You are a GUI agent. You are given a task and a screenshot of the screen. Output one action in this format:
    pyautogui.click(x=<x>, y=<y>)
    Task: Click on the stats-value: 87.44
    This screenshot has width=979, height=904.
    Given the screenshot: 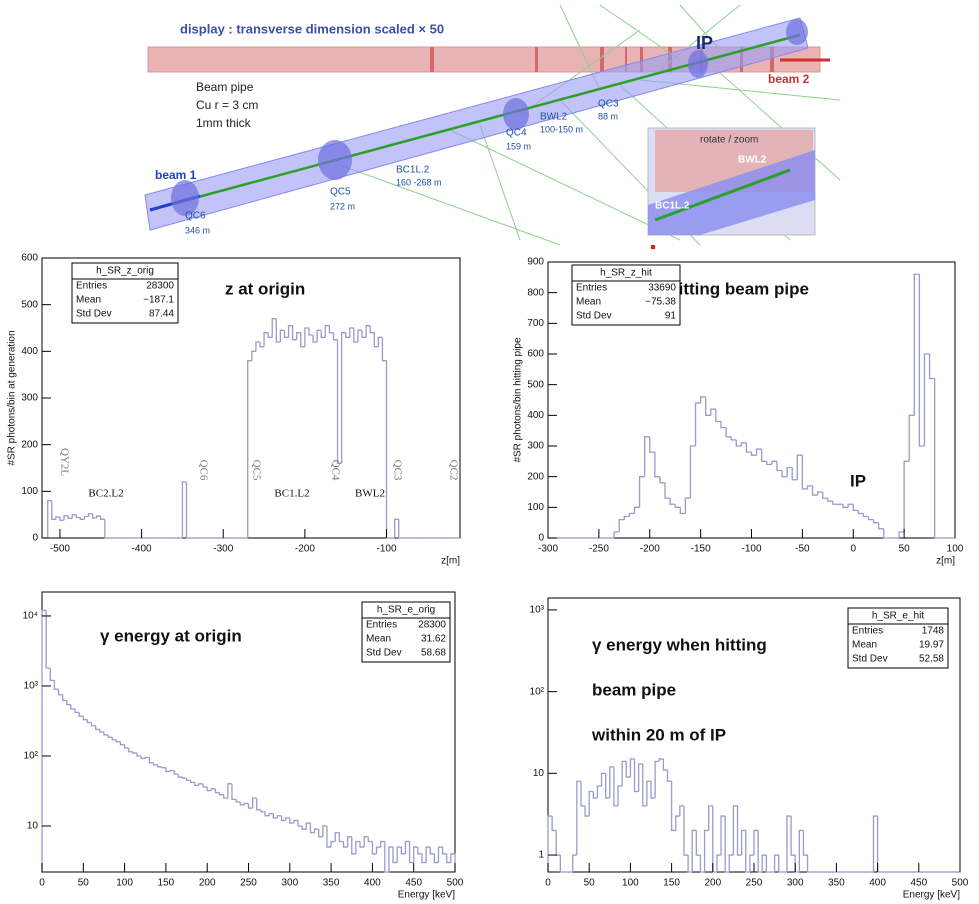 What is the action you would take?
    pyautogui.click(x=161, y=314)
    